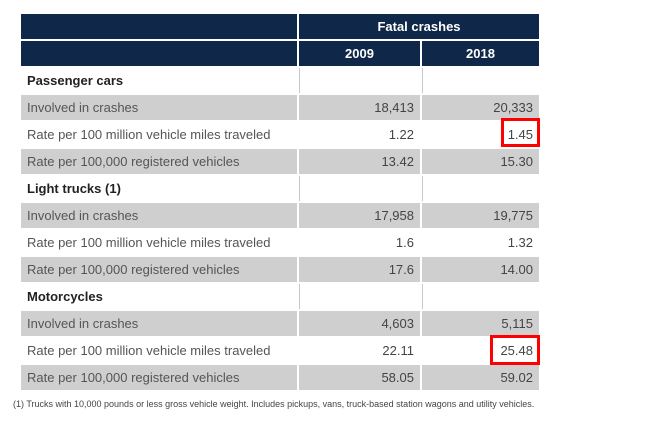  What do you see at coordinates (515, 350) in the screenshot?
I see `highlight-box-motorcycle-rate` at bounding box center [515, 350].